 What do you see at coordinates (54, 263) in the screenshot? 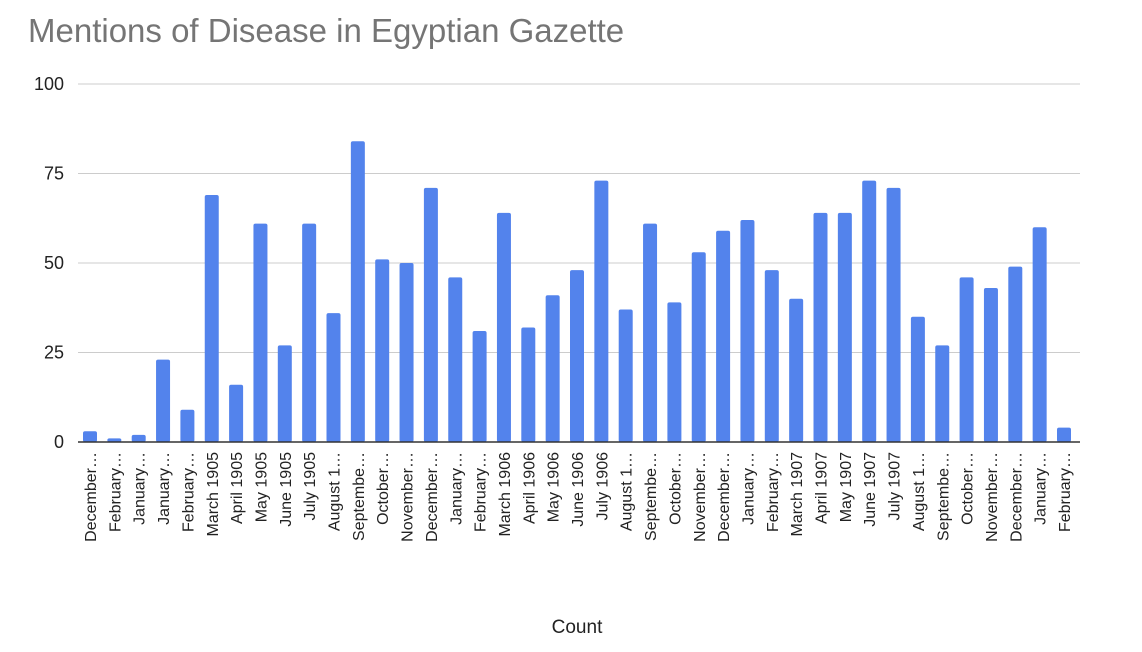
I see `y-tick-label: 50` at bounding box center [54, 263].